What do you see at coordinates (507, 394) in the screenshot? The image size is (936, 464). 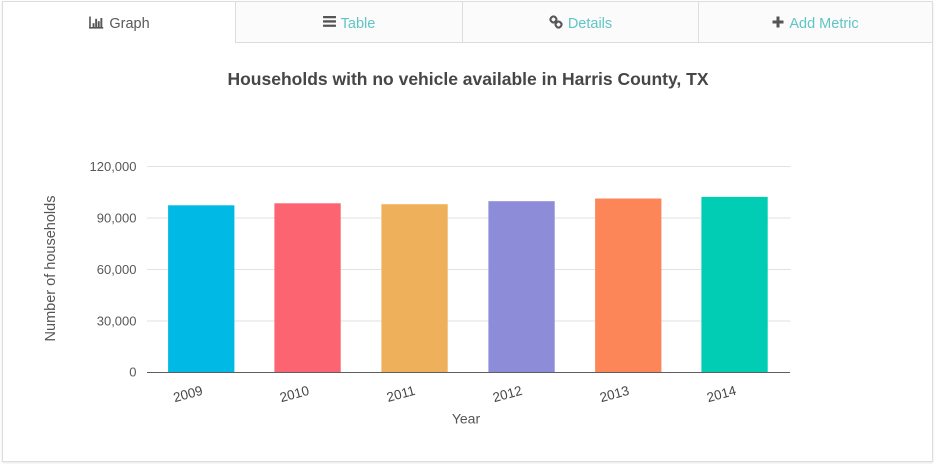 I see `svg-text: 2012` at bounding box center [507, 394].